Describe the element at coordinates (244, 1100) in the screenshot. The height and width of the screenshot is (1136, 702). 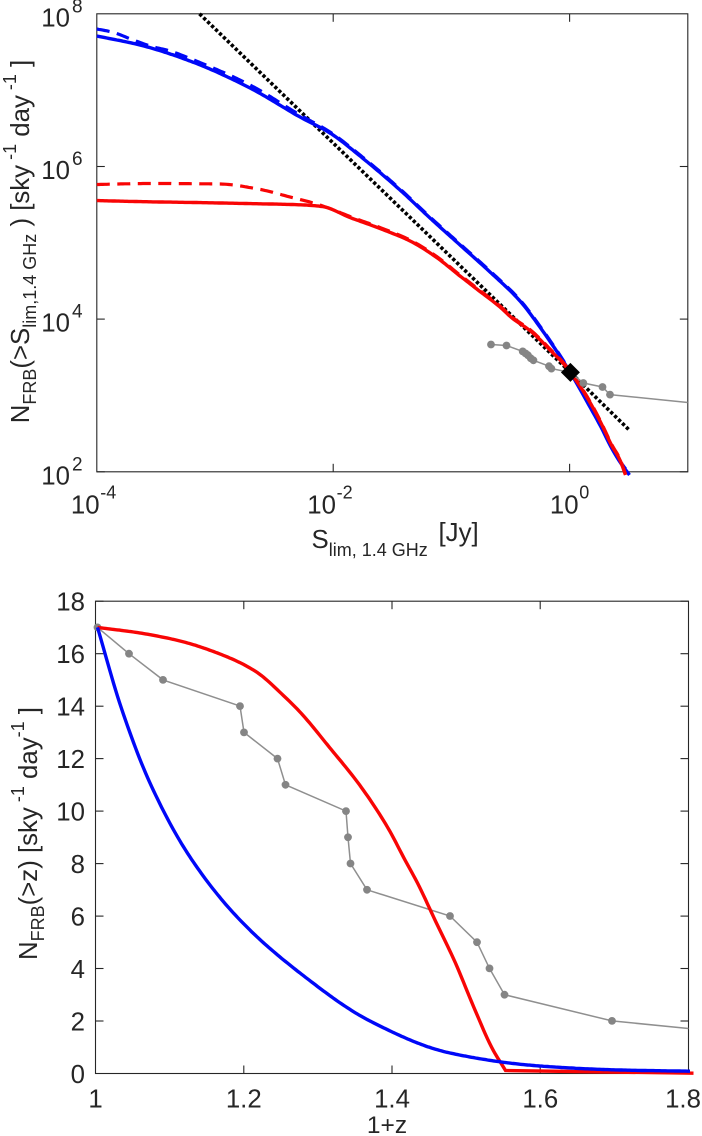
I see `svg-text: 1.2` at that location.